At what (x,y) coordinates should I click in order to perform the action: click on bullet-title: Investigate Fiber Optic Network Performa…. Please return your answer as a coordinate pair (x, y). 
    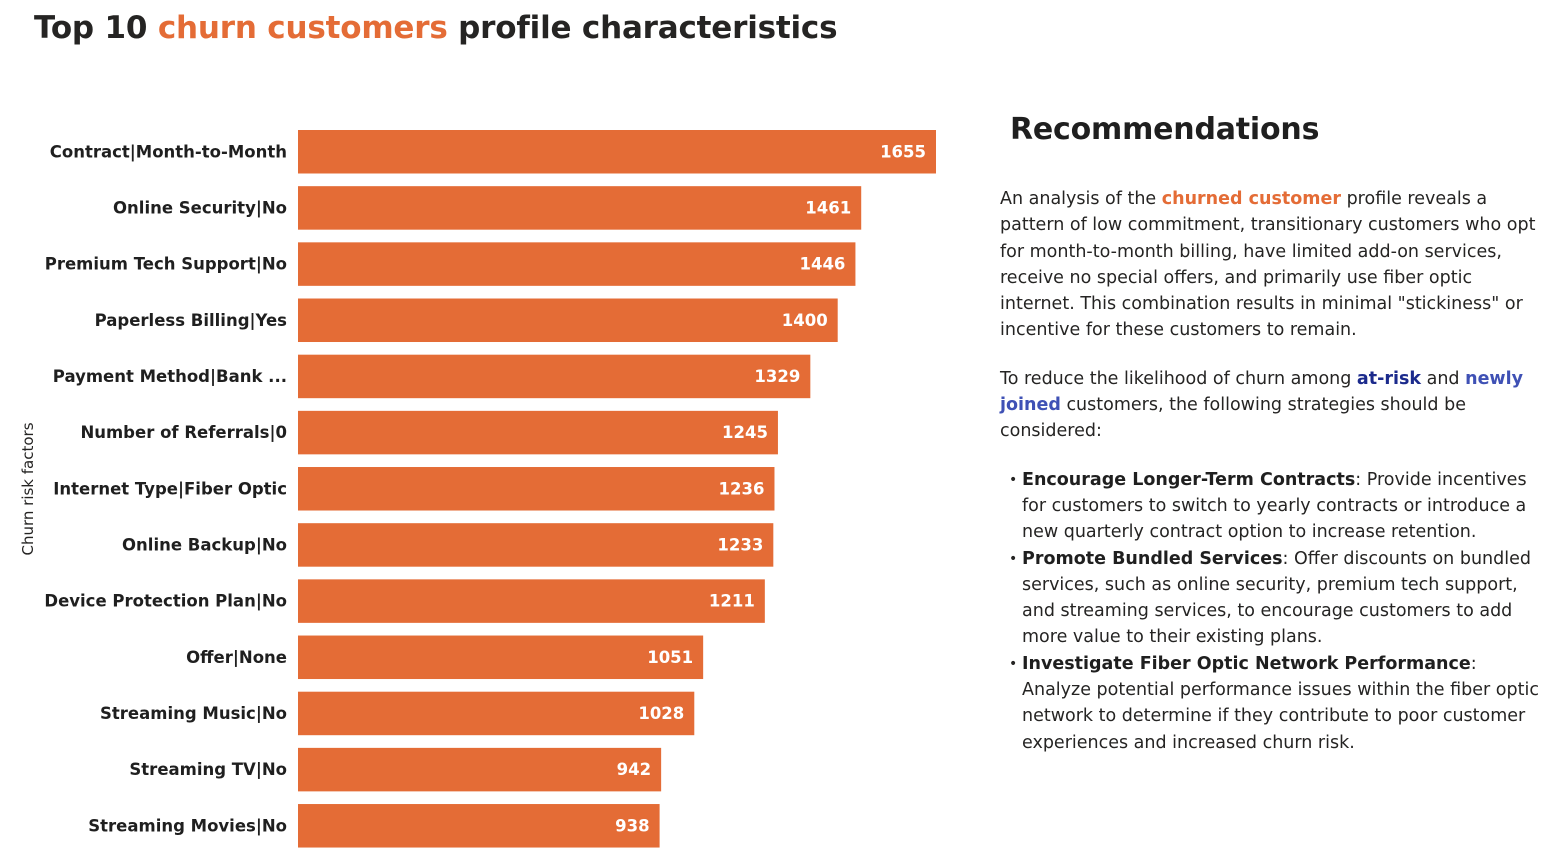
    Looking at the image, I should click on (1246, 663).